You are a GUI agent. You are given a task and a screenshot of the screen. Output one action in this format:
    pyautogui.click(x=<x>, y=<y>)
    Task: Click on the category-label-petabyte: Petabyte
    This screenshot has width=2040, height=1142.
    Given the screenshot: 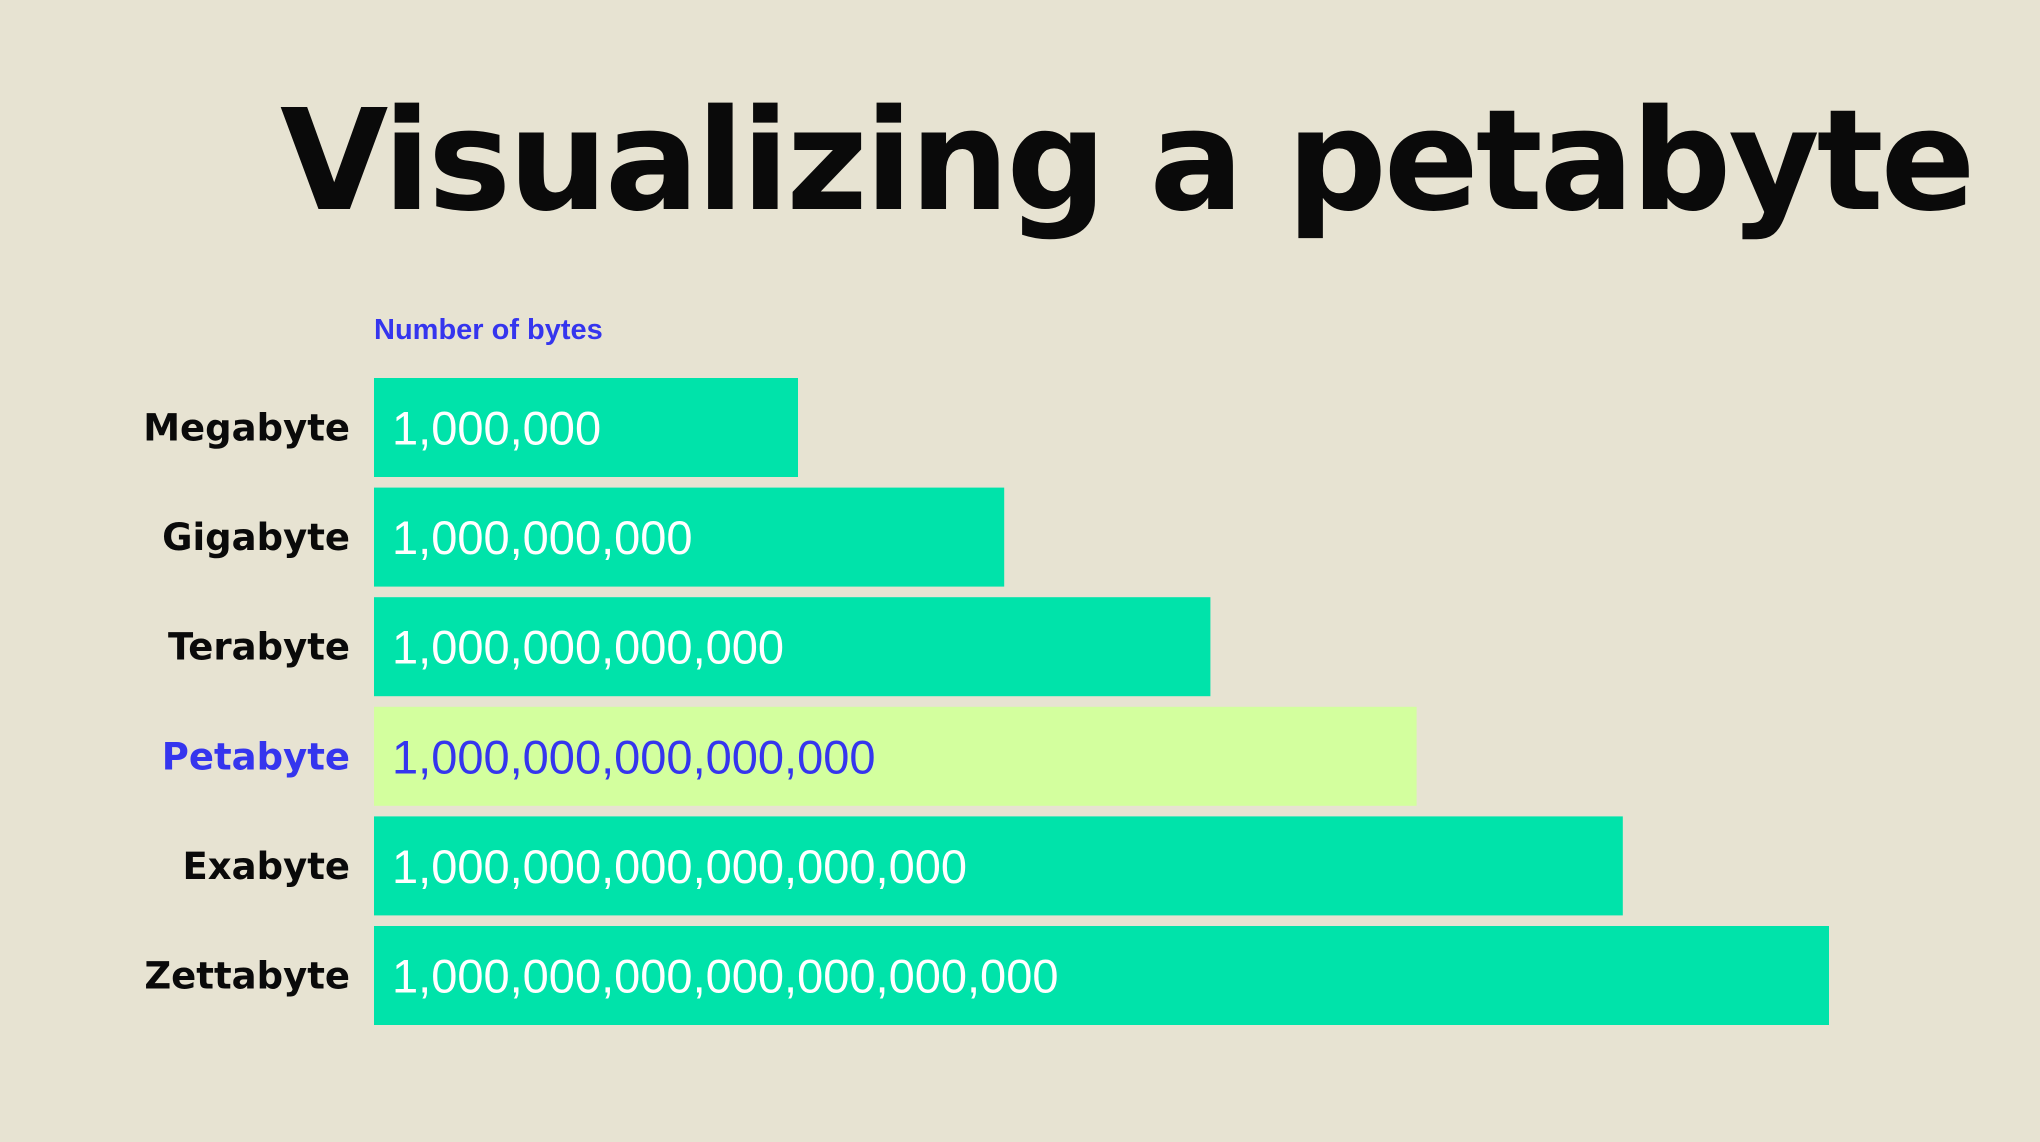 What is the action you would take?
    pyautogui.click(x=256, y=756)
    